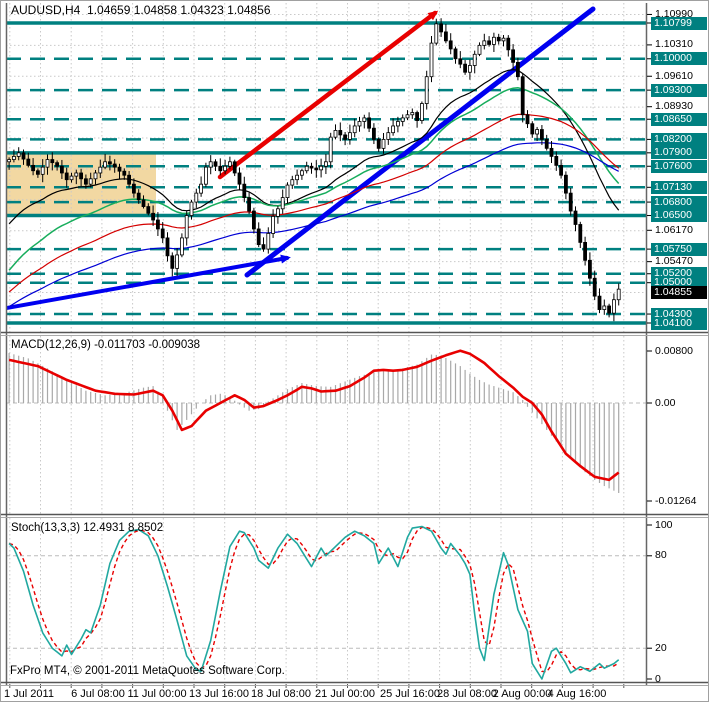 The height and width of the screenshot is (702, 709). Describe the element at coordinates (285, 259) in the screenshot. I see `shallow-blue-uptrend-arrowhead` at that location.